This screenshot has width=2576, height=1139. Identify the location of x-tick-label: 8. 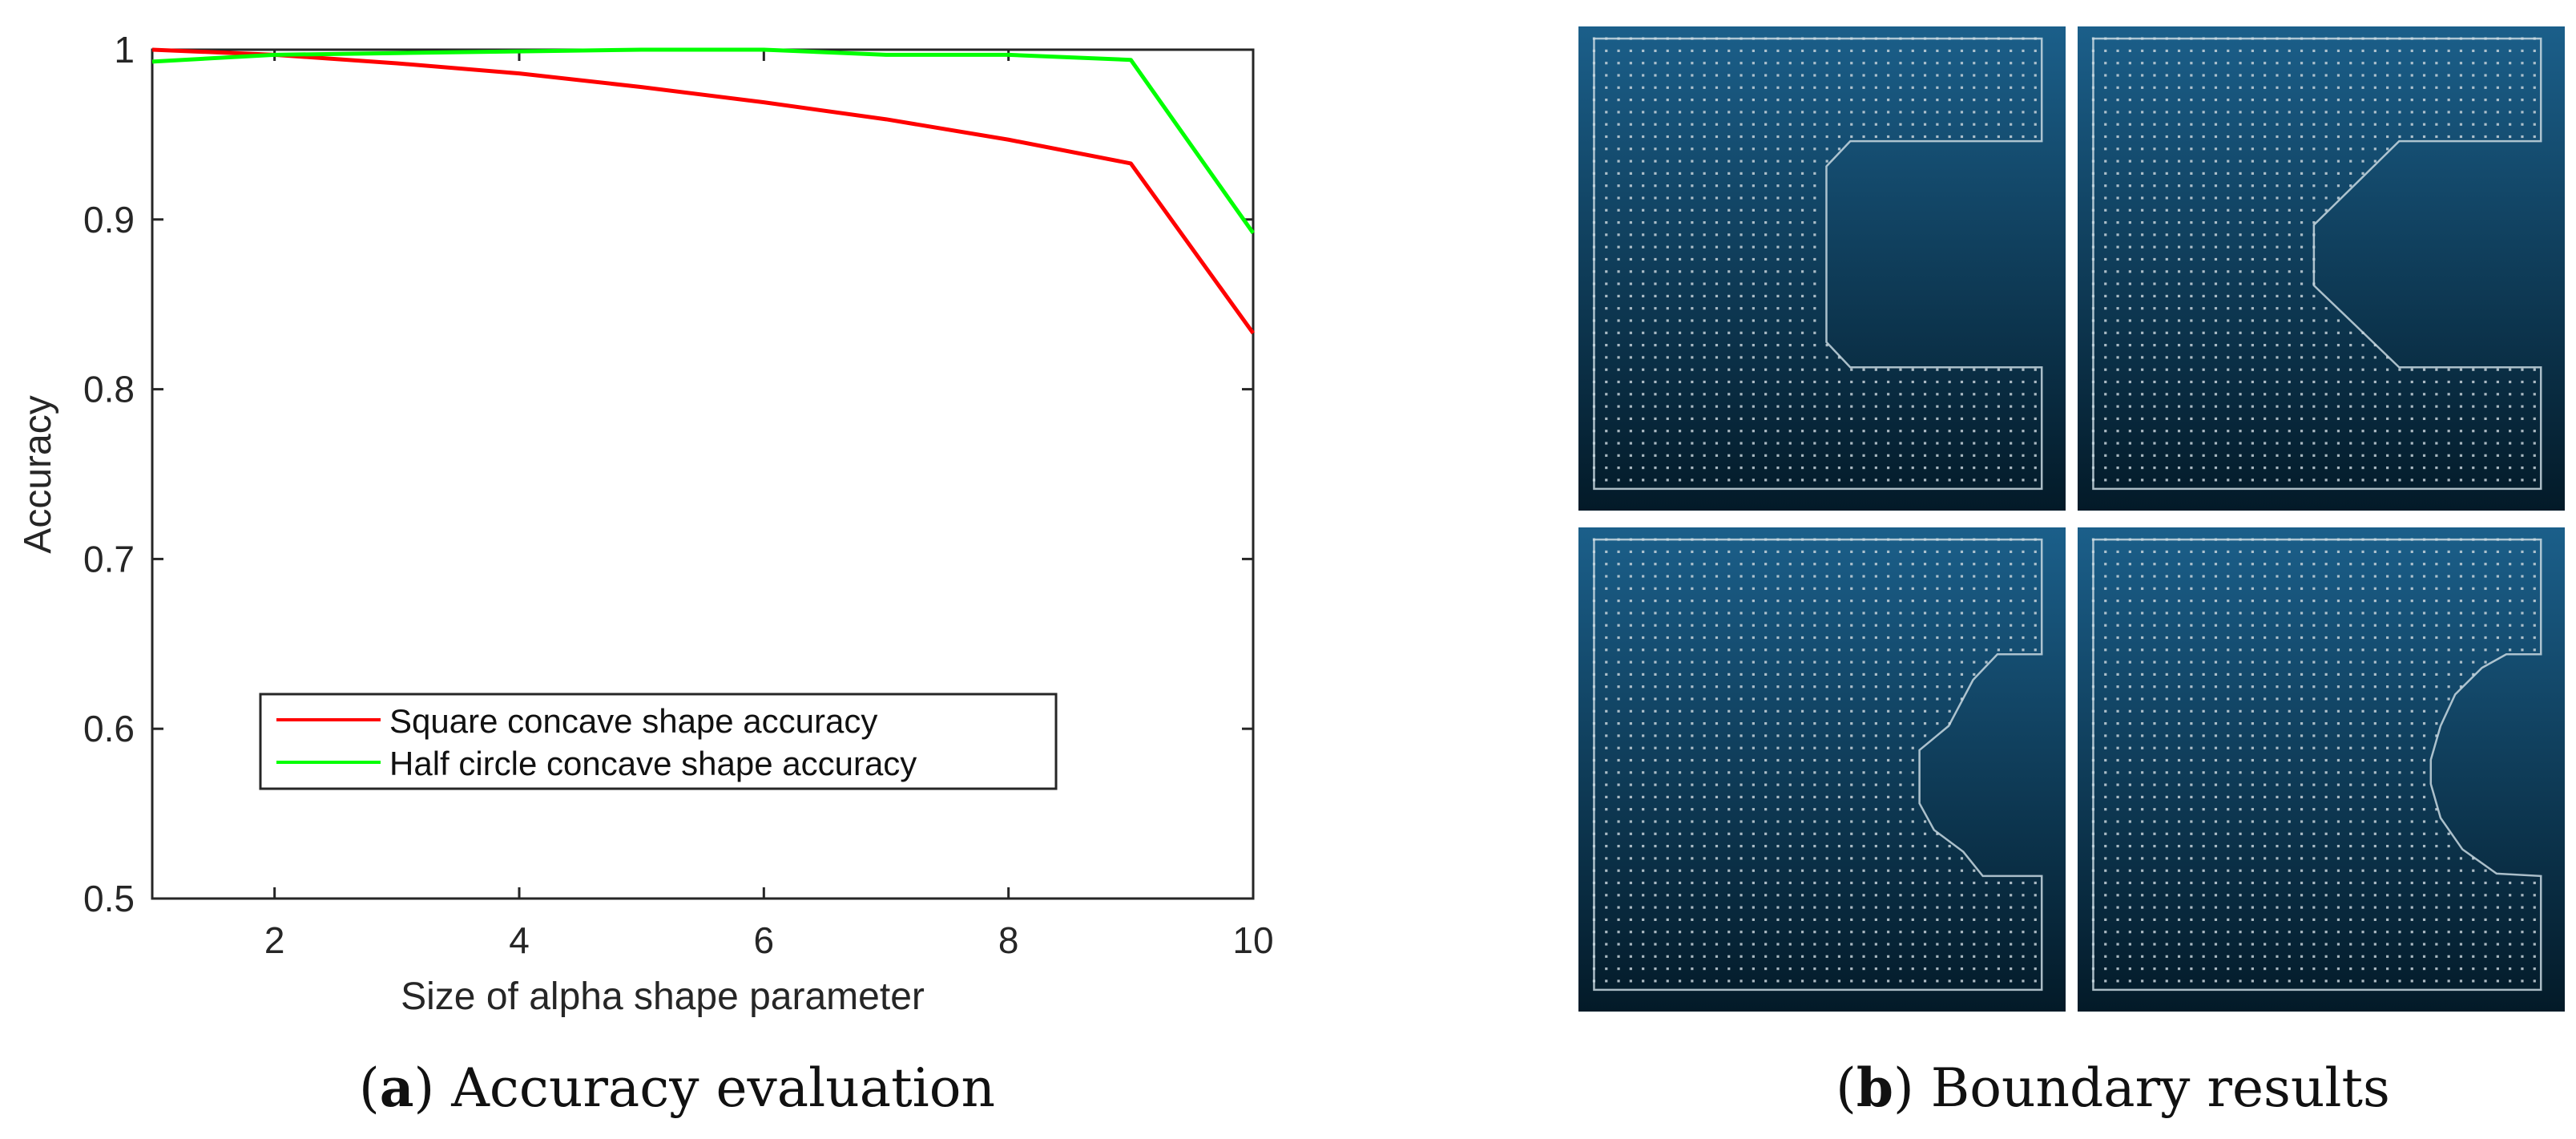
(1008, 940).